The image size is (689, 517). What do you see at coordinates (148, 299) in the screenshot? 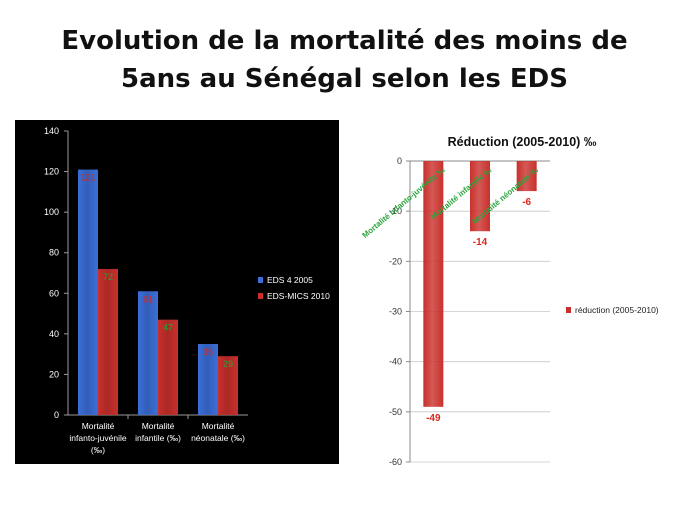
I see `data-label: 61` at bounding box center [148, 299].